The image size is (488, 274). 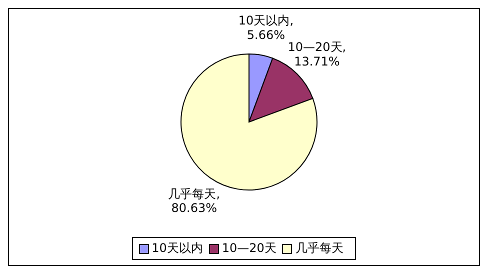 I want to click on data-label: 10—20天, 13.71%, so click(x=317, y=54).